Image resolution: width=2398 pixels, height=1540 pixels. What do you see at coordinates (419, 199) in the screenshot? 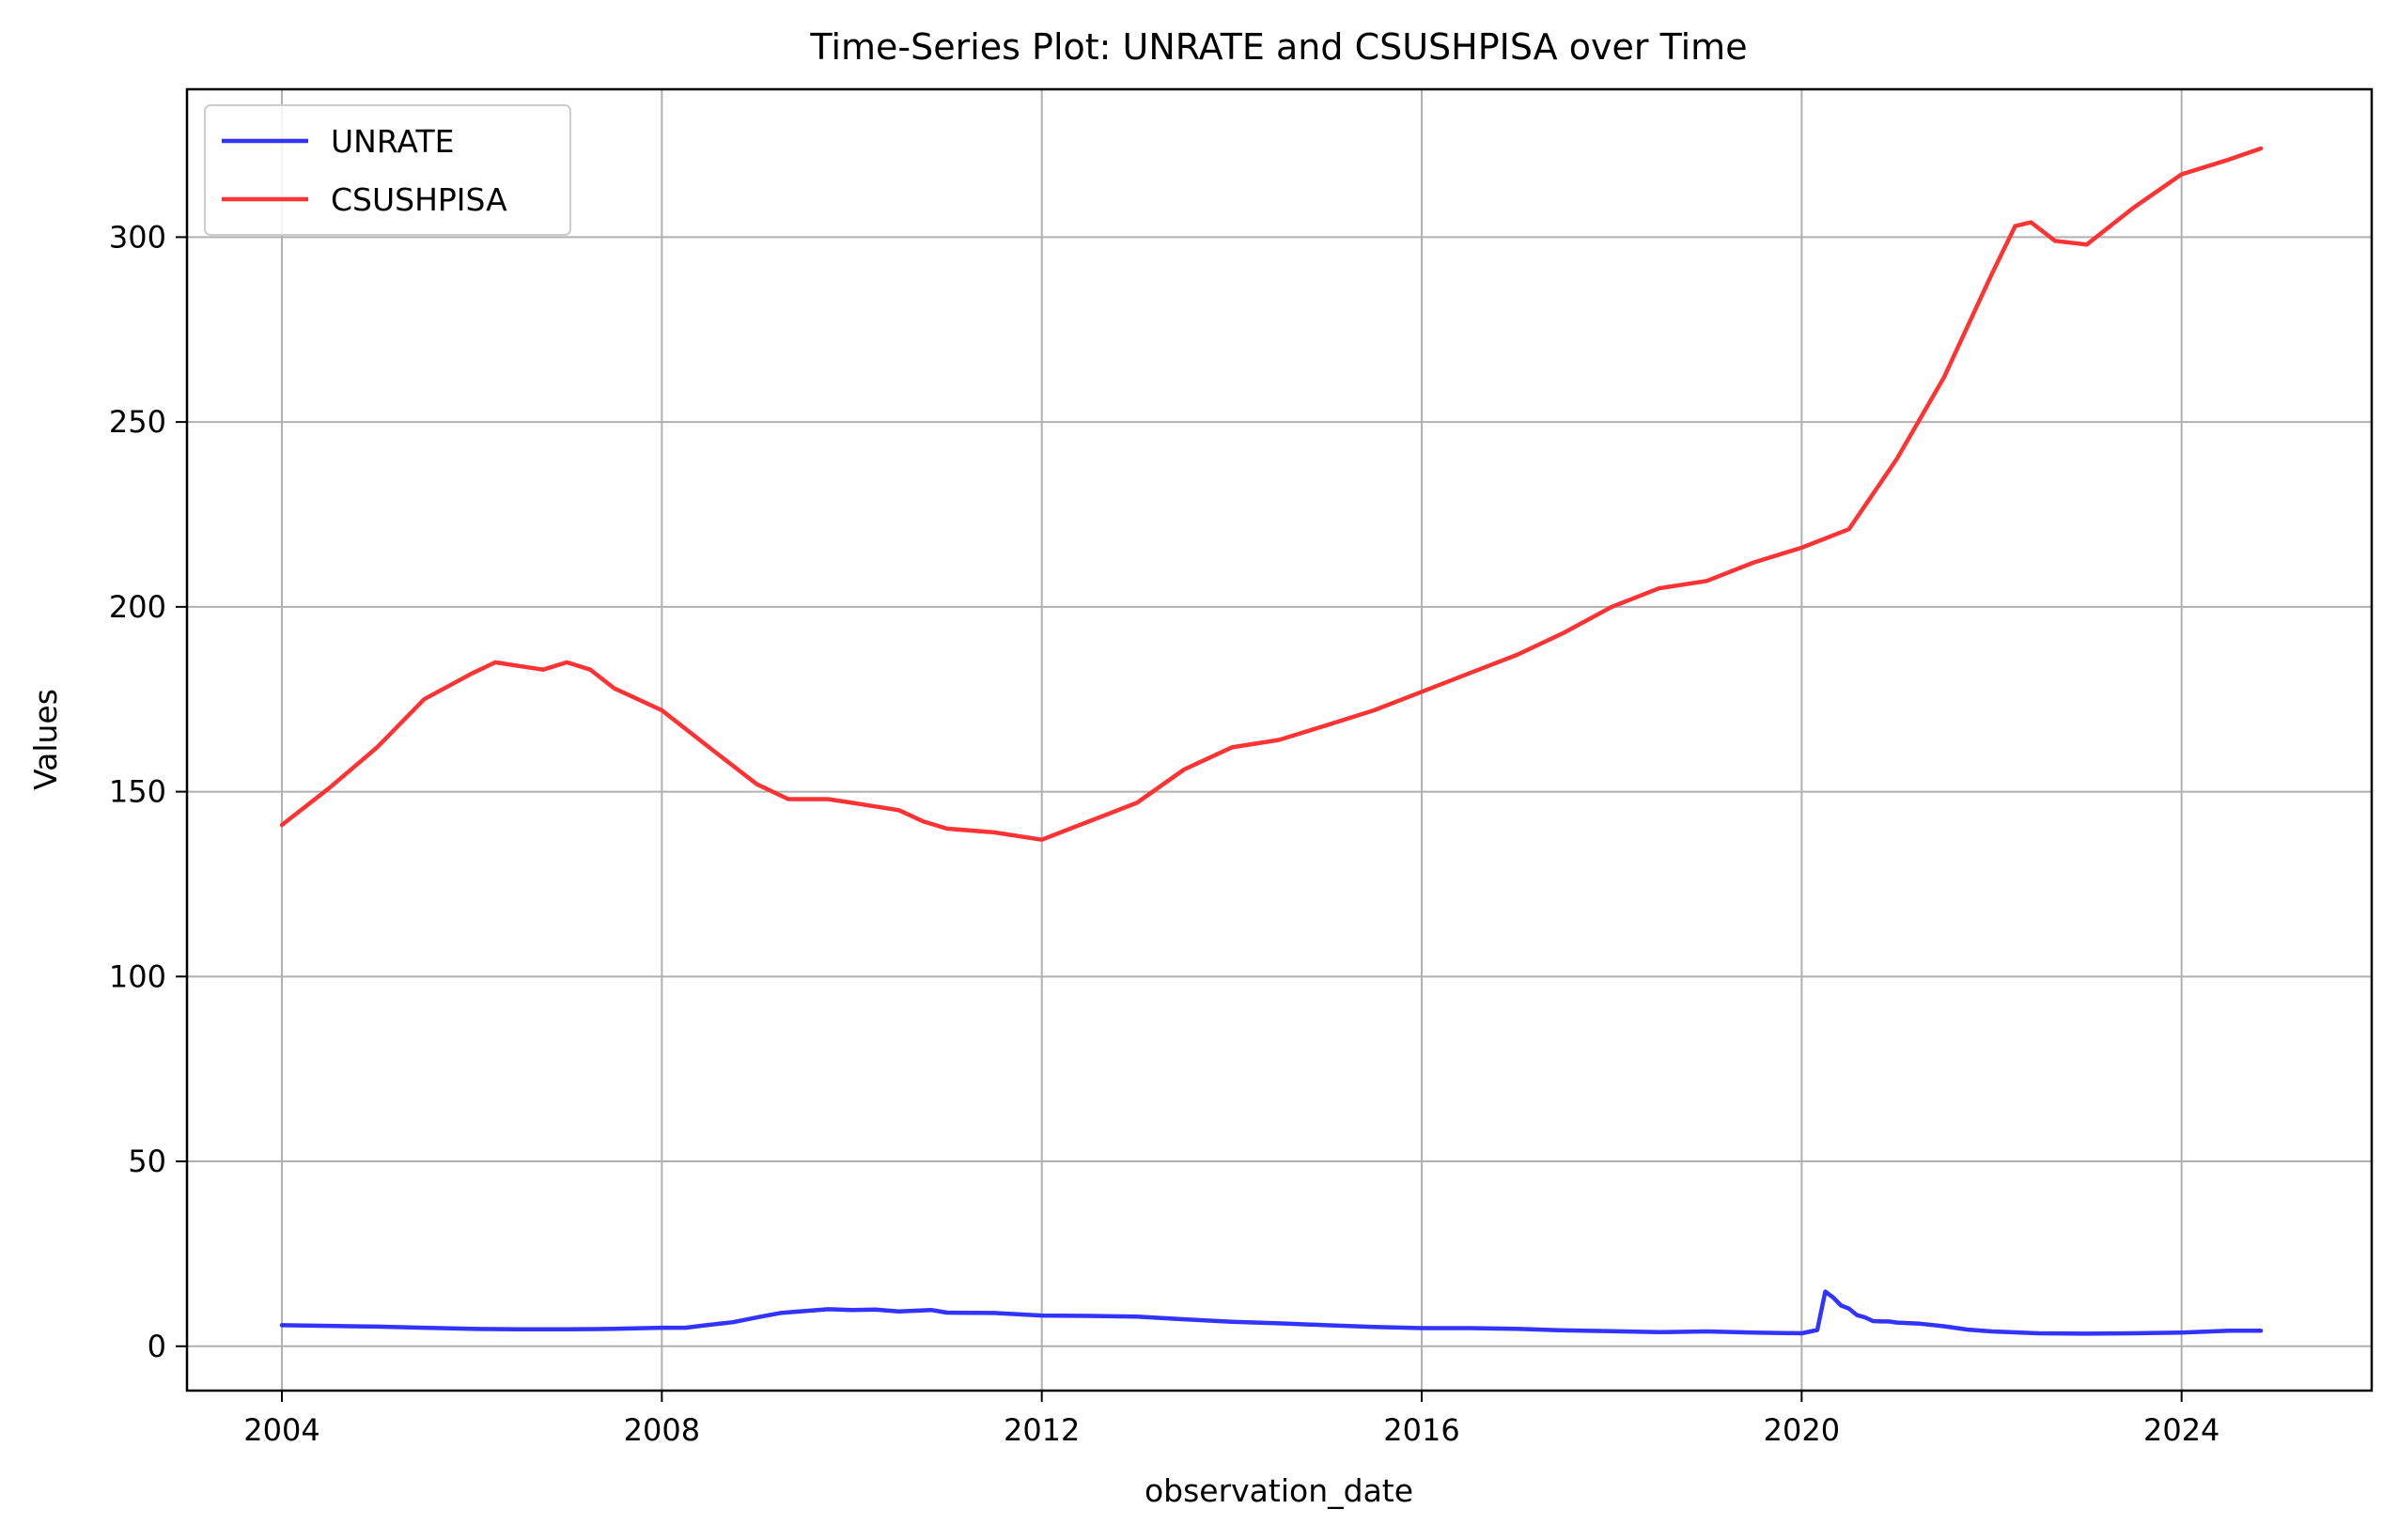
I see `legend-label-csushpisa: CSUSHPISA` at bounding box center [419, 199].